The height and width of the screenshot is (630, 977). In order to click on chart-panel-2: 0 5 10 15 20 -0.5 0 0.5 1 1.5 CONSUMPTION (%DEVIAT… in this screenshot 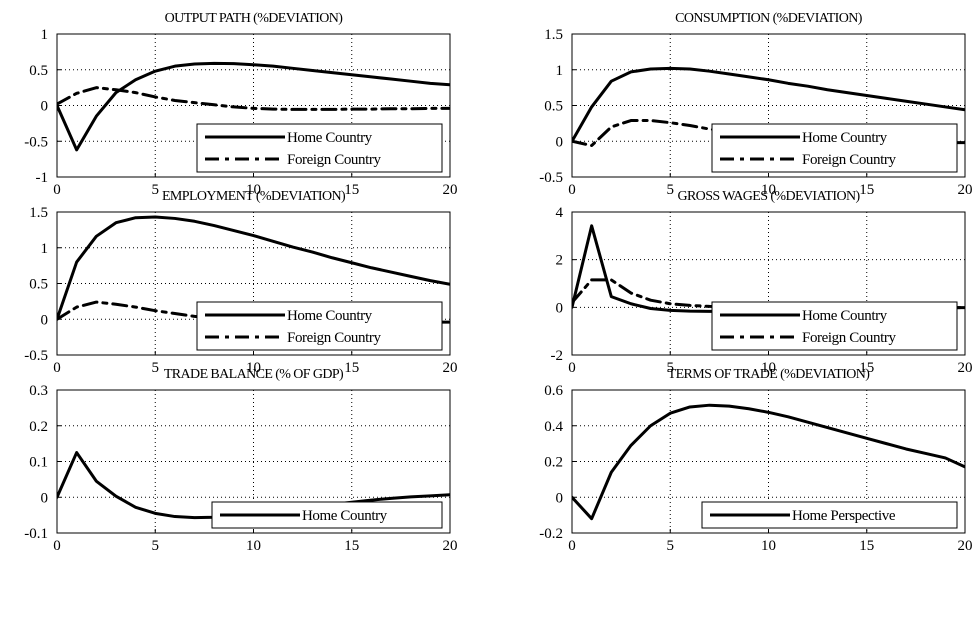, I will do `click(755, 104)`.